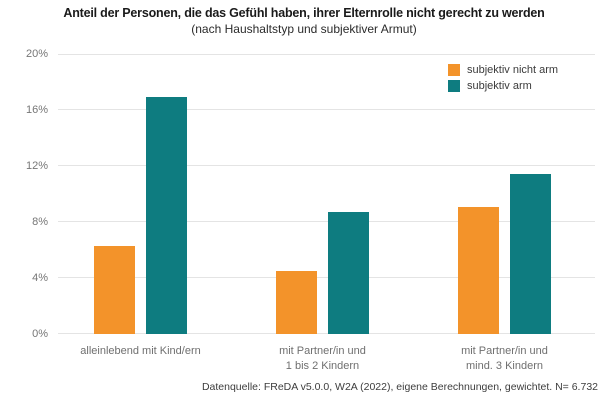 The width and height of the screenshot is (608, 400). I want to click on x-axis-label-group3: mit Partner/in und mind. 3 Kindern, so click(504, 358).